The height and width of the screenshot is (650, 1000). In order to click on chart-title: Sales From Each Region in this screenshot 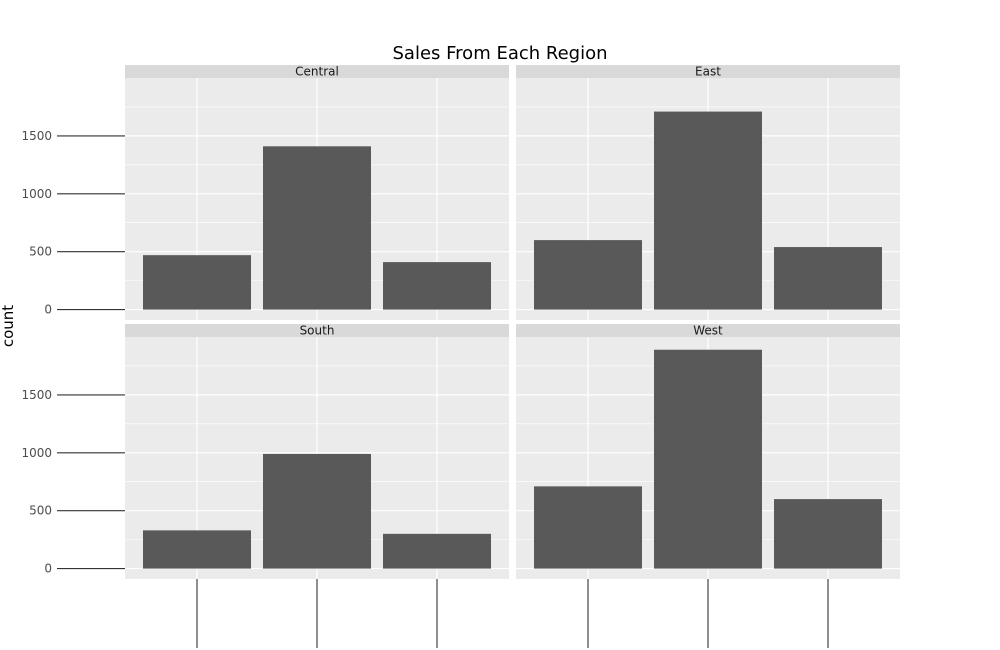, I will do `click(500, 53)`.